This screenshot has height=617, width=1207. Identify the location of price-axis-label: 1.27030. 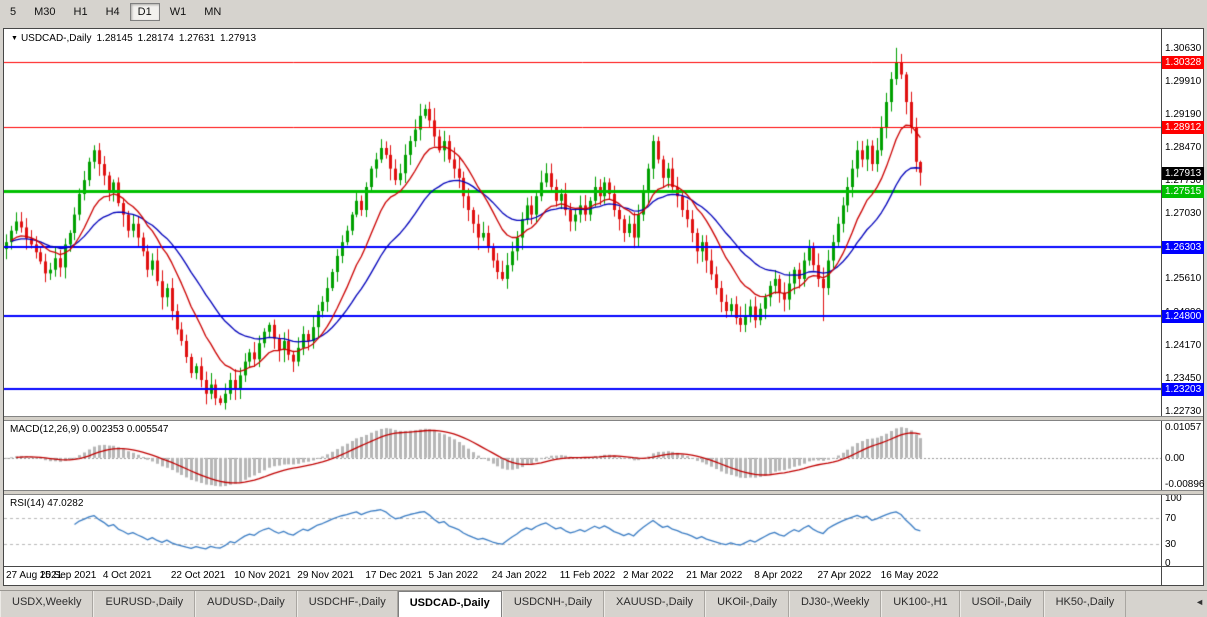
(1183, 214).